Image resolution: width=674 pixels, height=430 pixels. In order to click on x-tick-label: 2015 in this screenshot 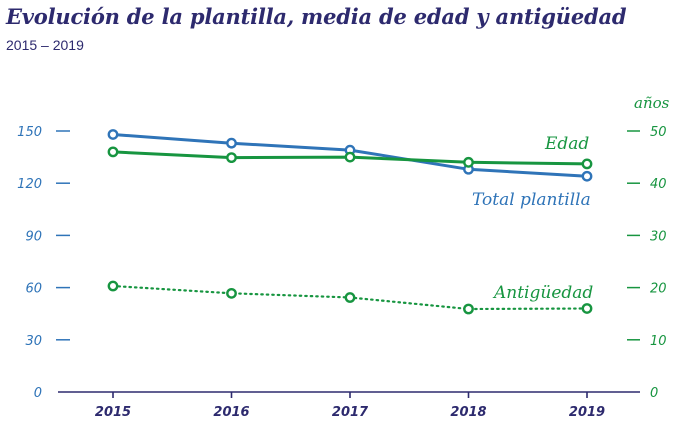, I will do `click(113, 412)`.